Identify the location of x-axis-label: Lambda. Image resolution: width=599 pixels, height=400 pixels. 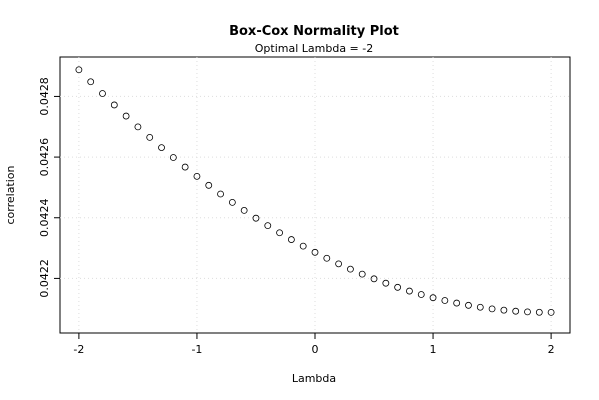
(314, 378).